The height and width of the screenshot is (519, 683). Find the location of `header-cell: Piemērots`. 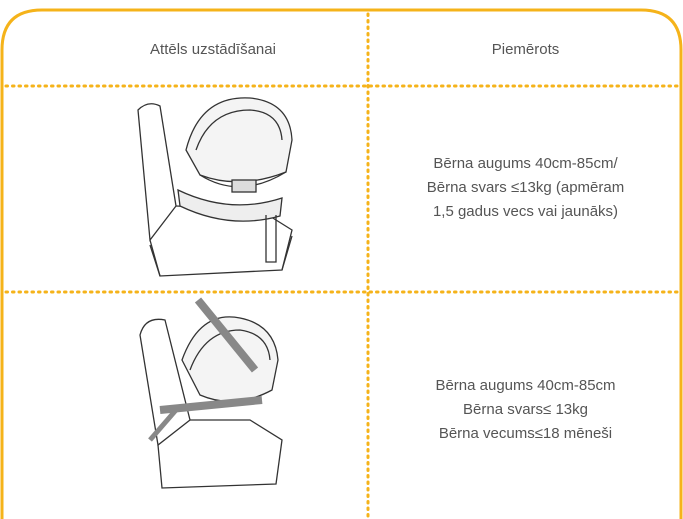

header-cell: Piemērots is located at coordinates (525, 49).